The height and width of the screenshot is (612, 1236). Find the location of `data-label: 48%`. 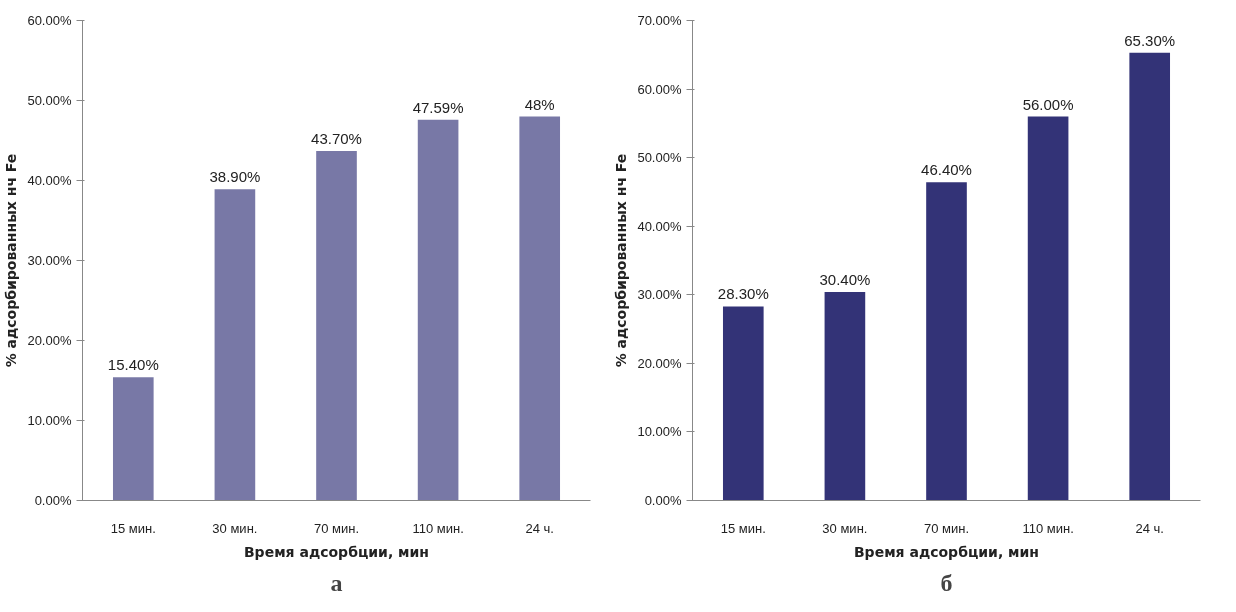

data-label: 48% is located at coordinates (539, 104).